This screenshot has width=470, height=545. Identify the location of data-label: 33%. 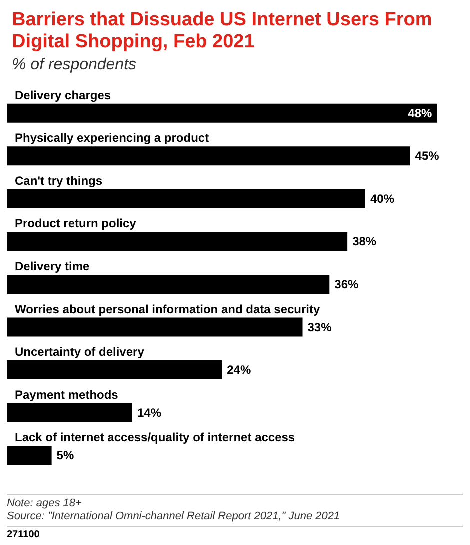
(320, 327).